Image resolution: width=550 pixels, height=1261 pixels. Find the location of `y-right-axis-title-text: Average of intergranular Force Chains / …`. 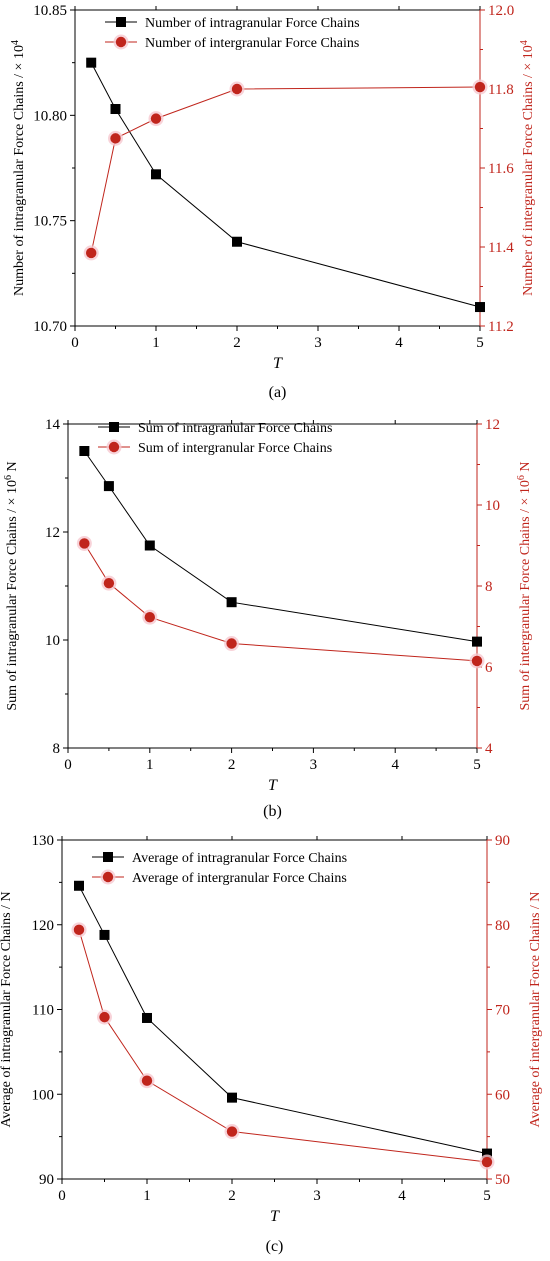

y-right-axis-title-text: Average of intergranular Force Chains / … is located at coordinates (535, 1010).